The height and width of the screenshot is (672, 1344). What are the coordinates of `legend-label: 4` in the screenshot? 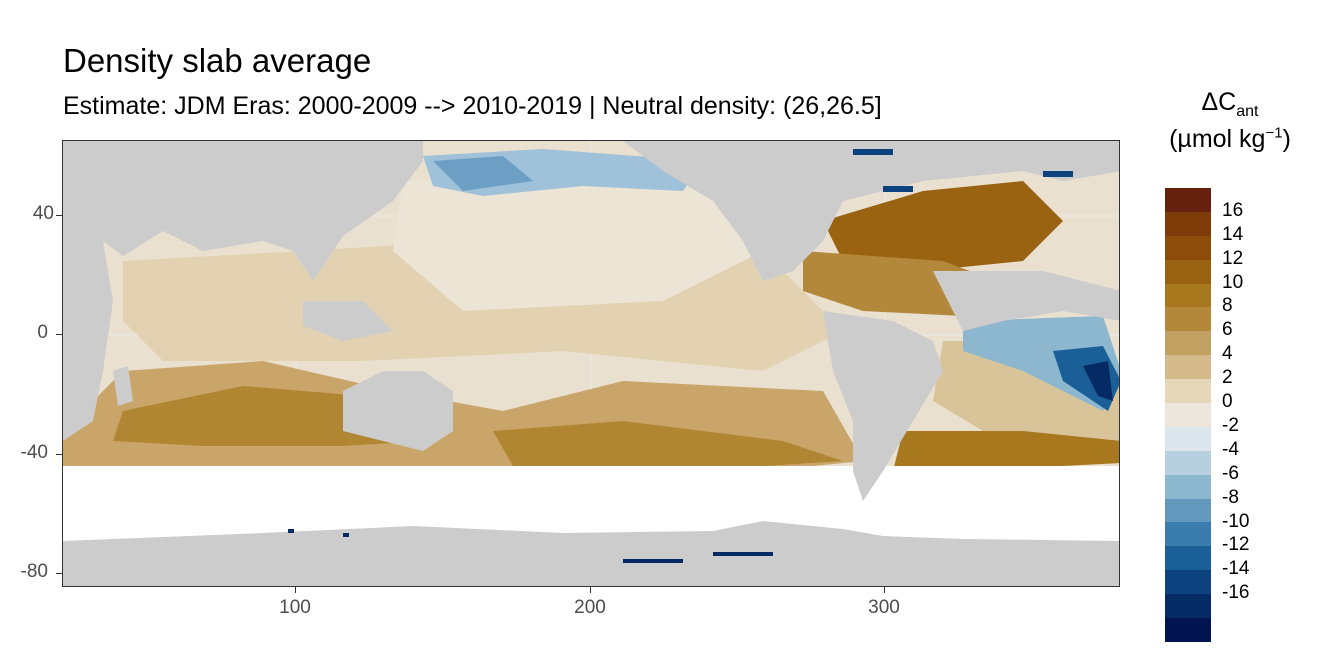 It's located at (1227, 354).